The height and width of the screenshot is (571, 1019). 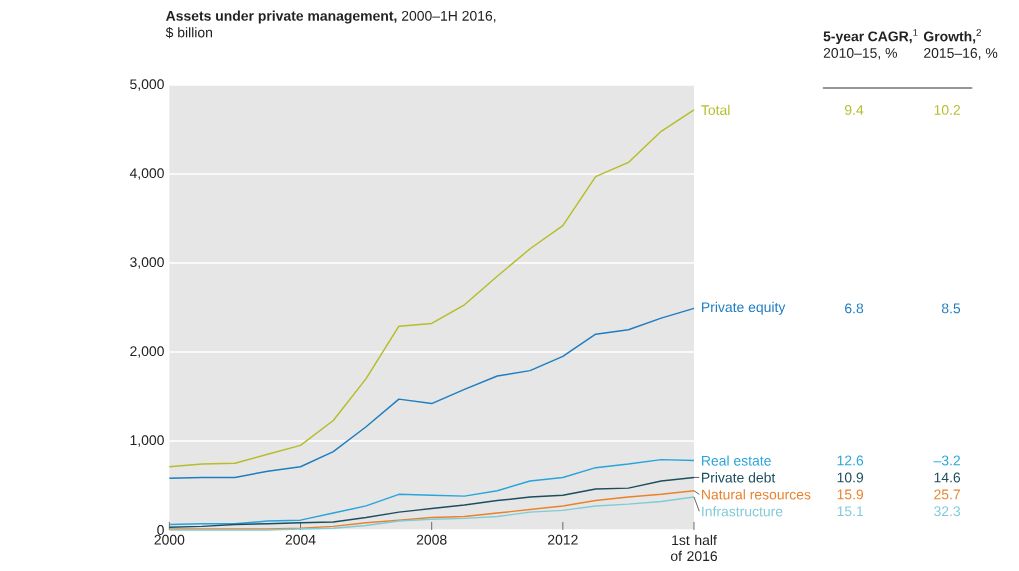 I want to click on text: 25.7, so click(x=947, y=494).